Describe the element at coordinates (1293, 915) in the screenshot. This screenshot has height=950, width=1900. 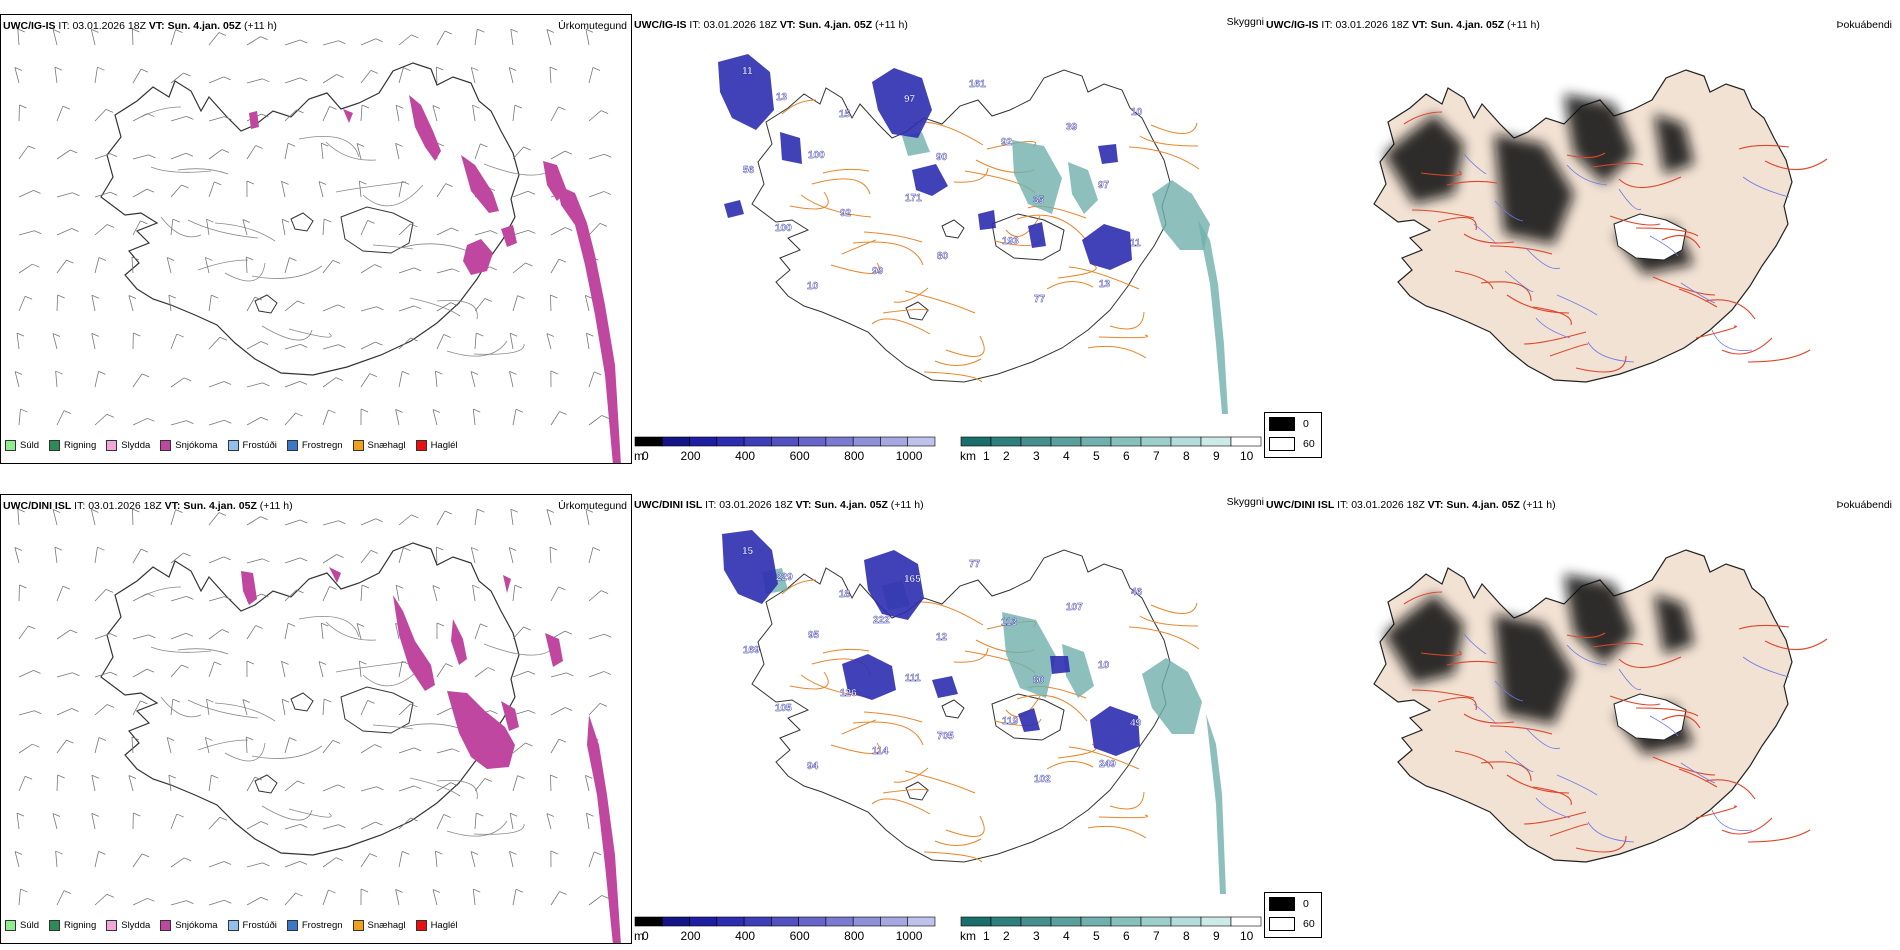
I see `fog-legend: 0 60` at that location.